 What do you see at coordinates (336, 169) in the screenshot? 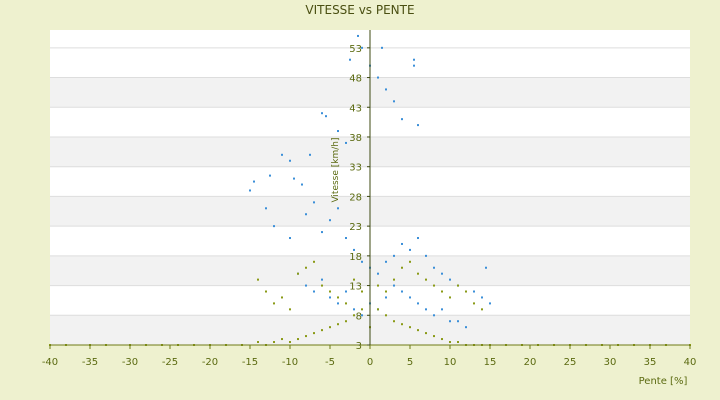
I see `y-axis-label: Vitesse [km/h]` at bounding box center [336, 169].